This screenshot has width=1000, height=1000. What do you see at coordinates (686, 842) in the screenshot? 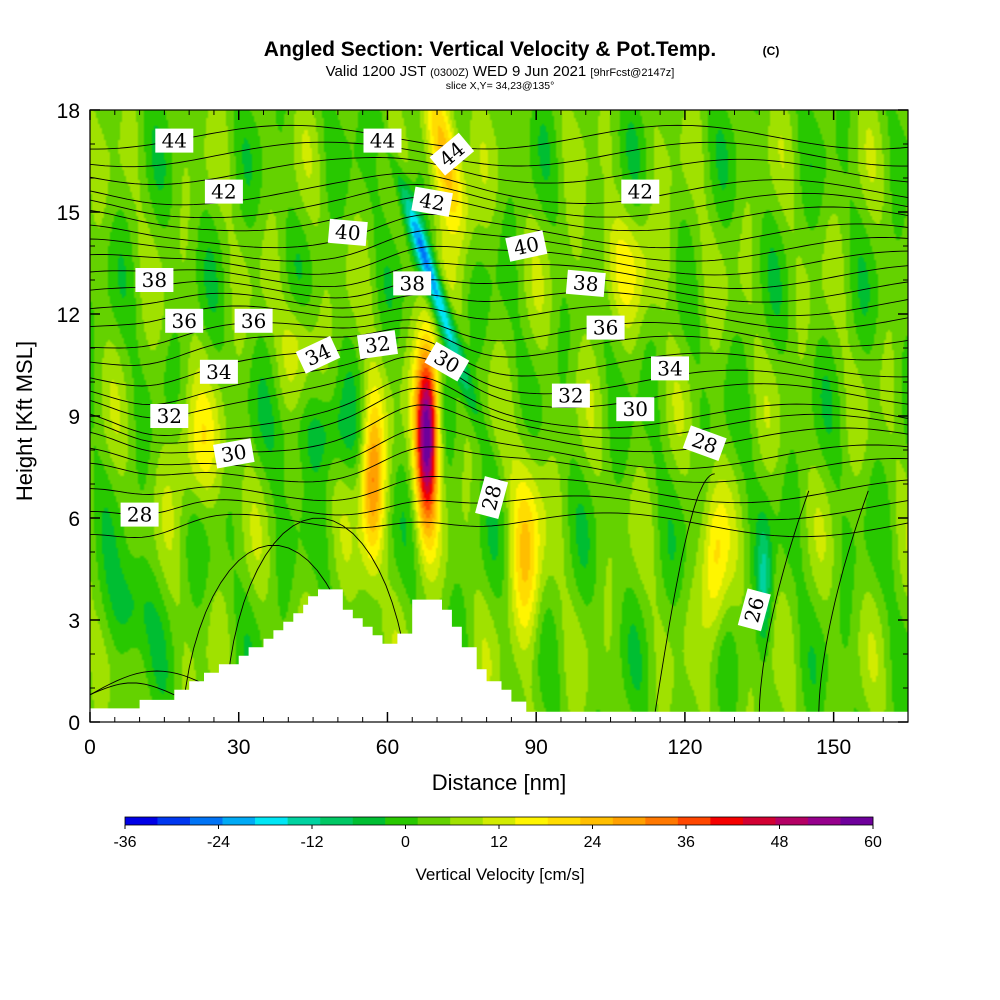
I see `colorbar-tick-label: 36` at bounding box center [686, 842].